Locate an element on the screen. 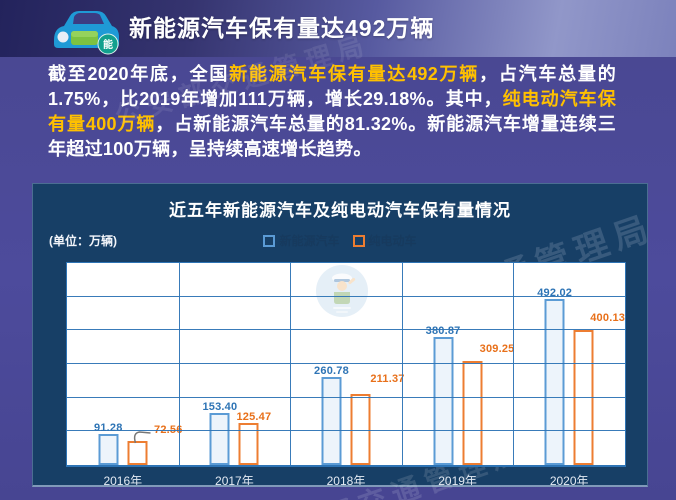 The width and height of the screenshot is (676, 500). bar-纯电动车: 211.37 is located at coordinates (377, 419).